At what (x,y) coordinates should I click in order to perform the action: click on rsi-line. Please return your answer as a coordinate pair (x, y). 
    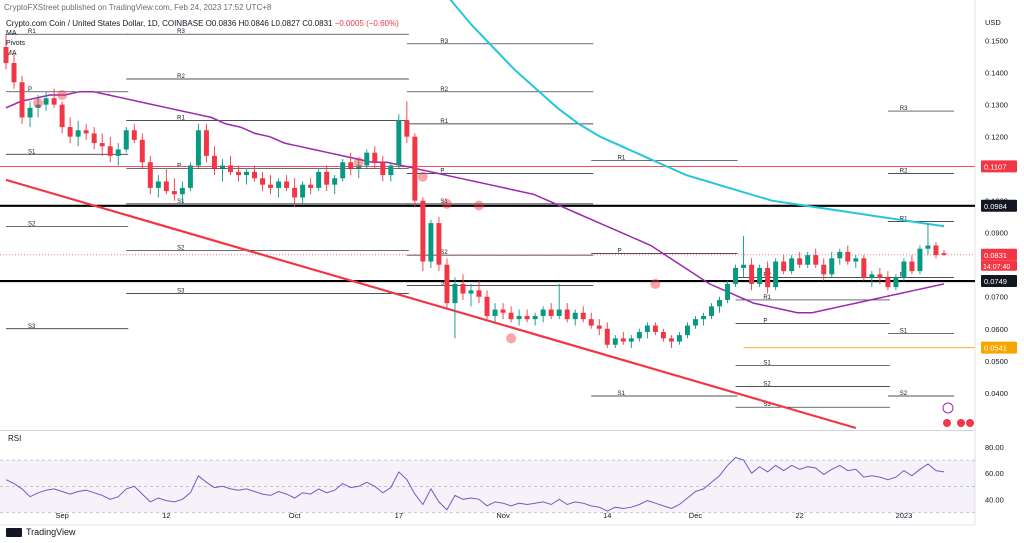
    Looking at the image, I should click on (475, 484).